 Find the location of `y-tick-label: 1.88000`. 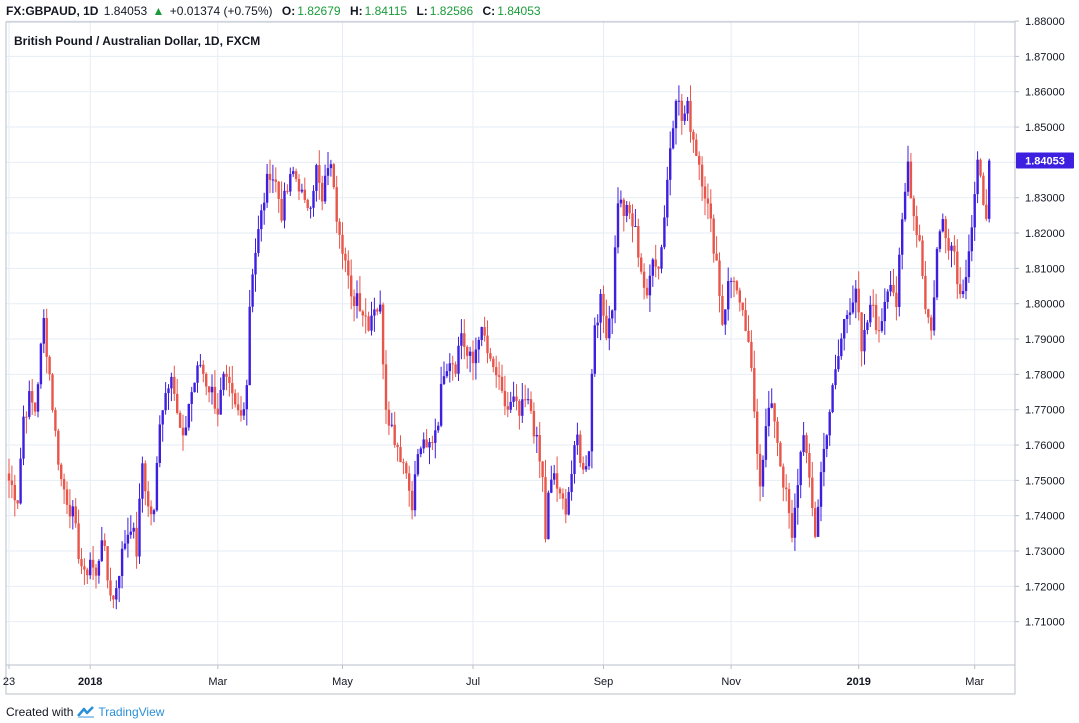

y-tick-label: 1.88000 is located at coordinates (1045, 22).